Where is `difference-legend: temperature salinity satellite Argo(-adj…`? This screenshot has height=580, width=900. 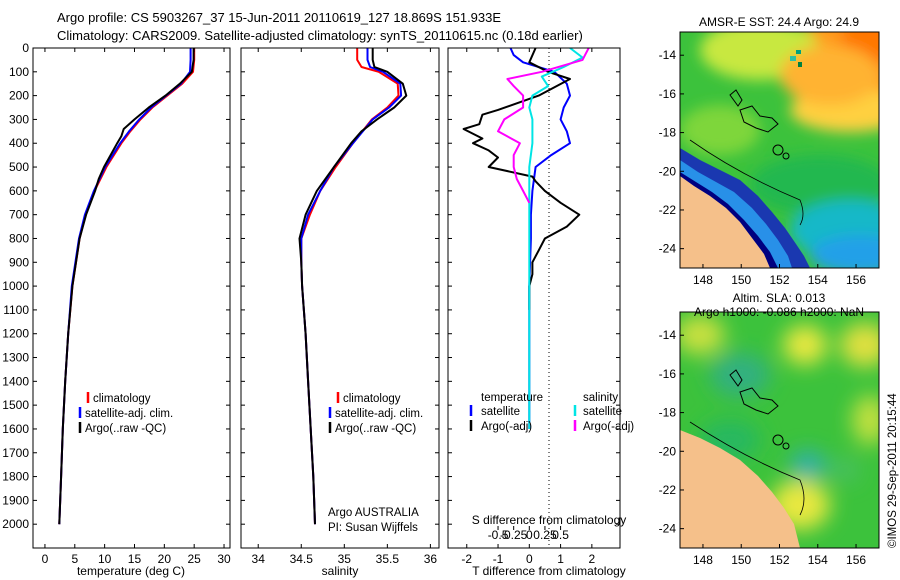
difference-legend: temperature salinity satellite Argo(-adj… is located at coordinates (551, 412).